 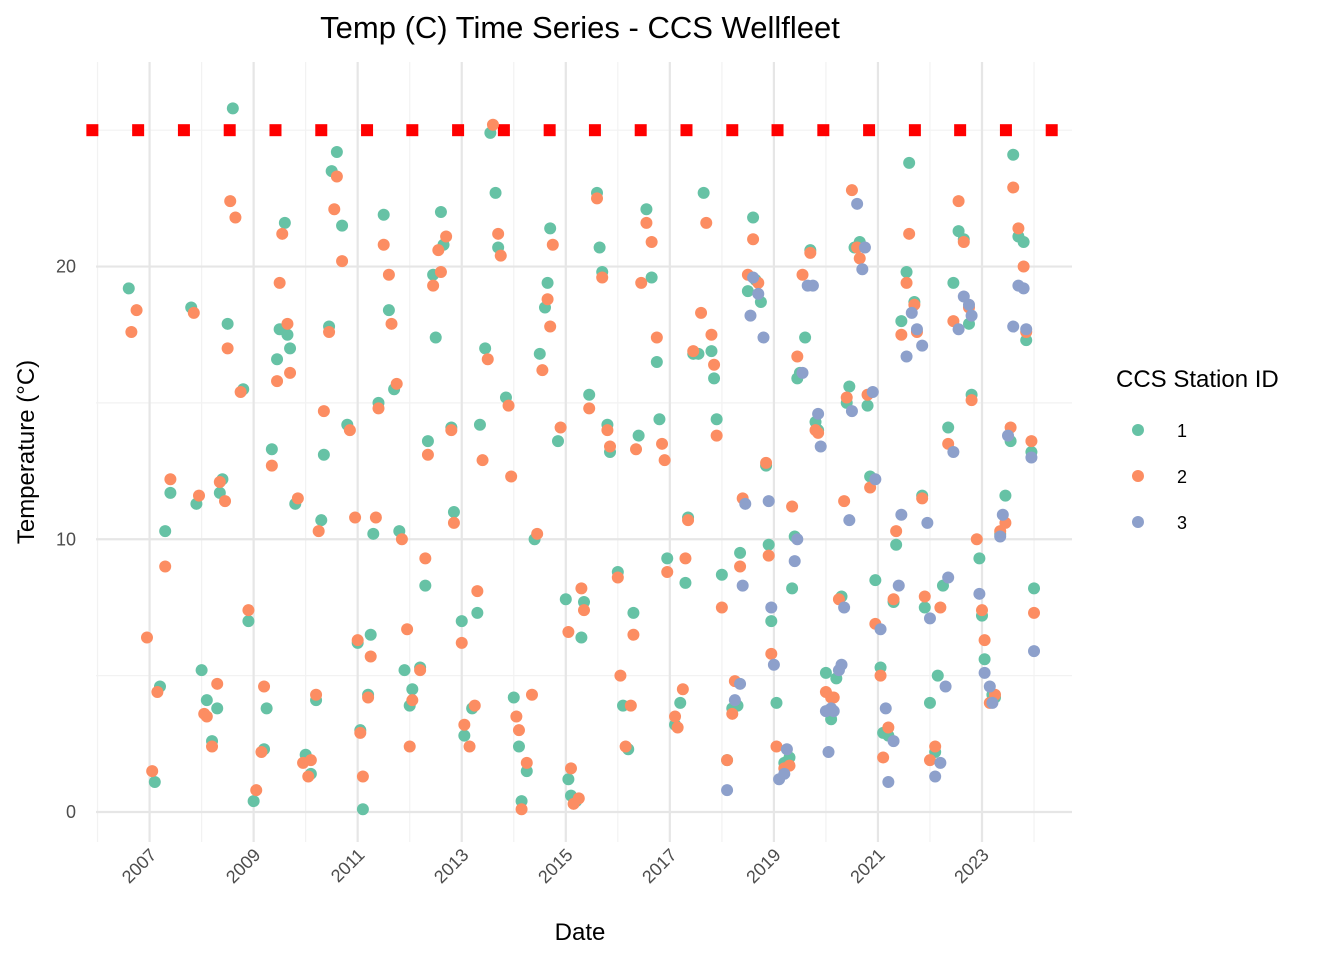 I want to click on threshold-markers, so click(x=572, y=130).